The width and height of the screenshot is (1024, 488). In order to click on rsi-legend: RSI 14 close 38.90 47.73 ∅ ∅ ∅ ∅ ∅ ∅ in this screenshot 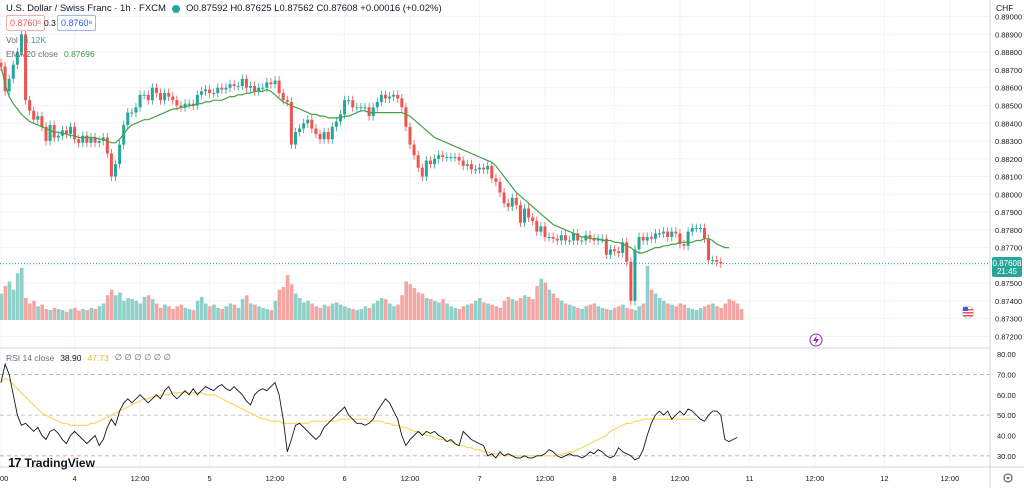, I will do `click(88, 357)`.